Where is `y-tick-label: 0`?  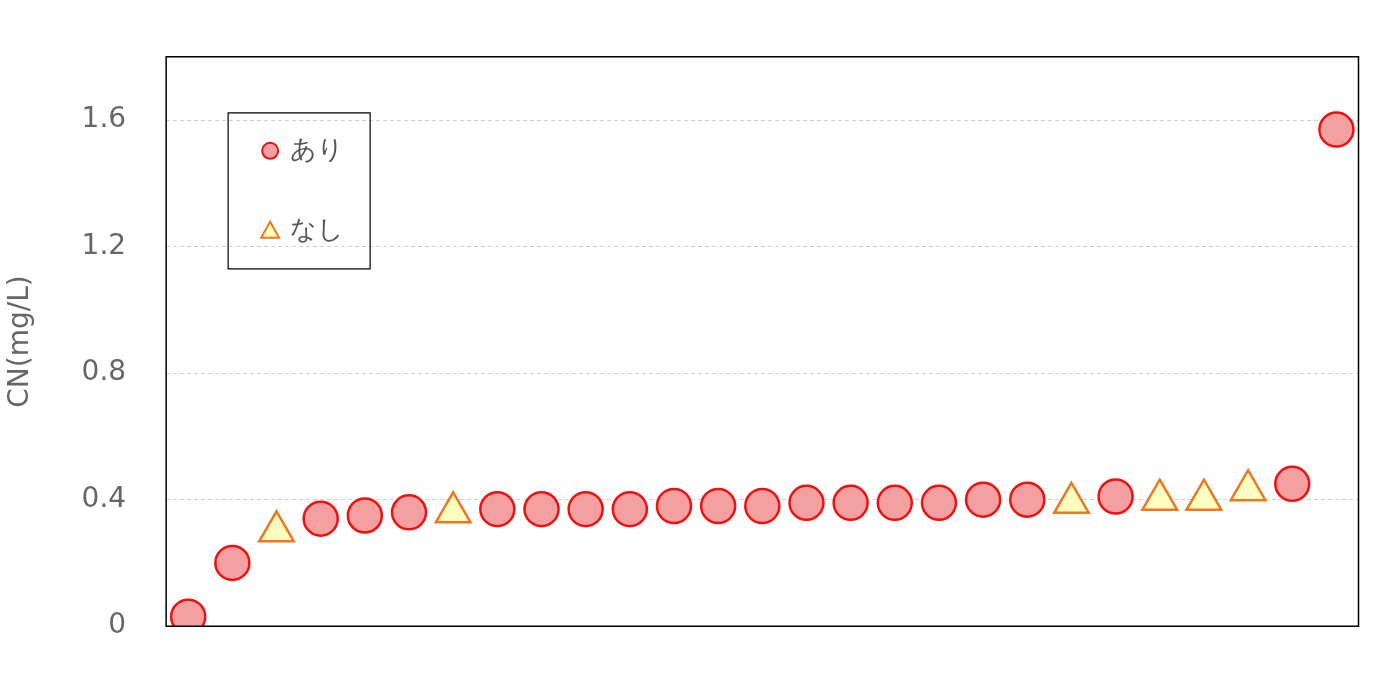
y-tick-label: 0 is located at coordinates (117, 624).